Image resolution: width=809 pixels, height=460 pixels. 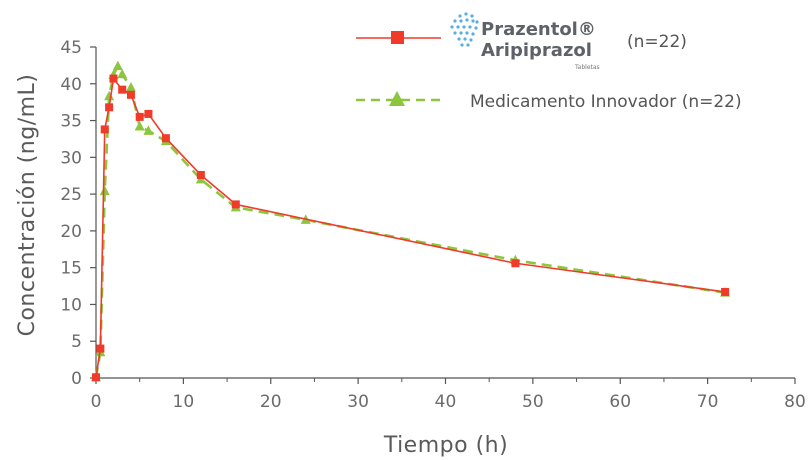 I want to click on y-tick-label: 15, so click(x=71, y=269).